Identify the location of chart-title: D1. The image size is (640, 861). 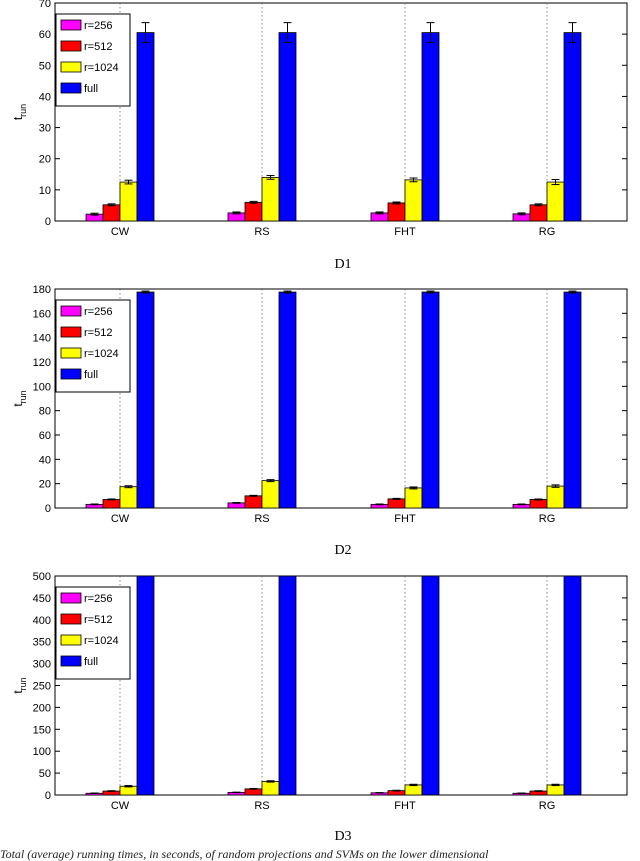
(342, 264).